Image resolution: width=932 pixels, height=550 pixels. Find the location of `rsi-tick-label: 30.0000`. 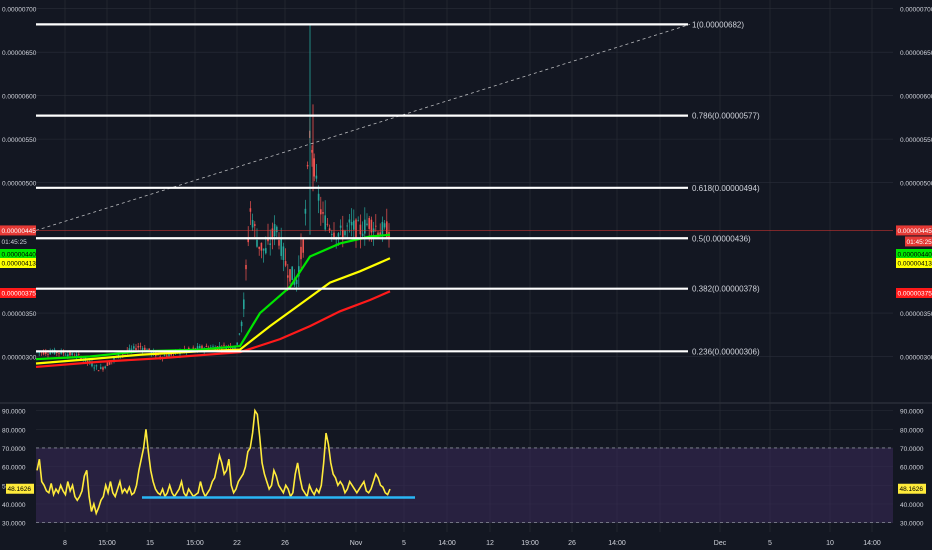

rsi-tick-label: 30.0000 is located at coordinates (14, 524).